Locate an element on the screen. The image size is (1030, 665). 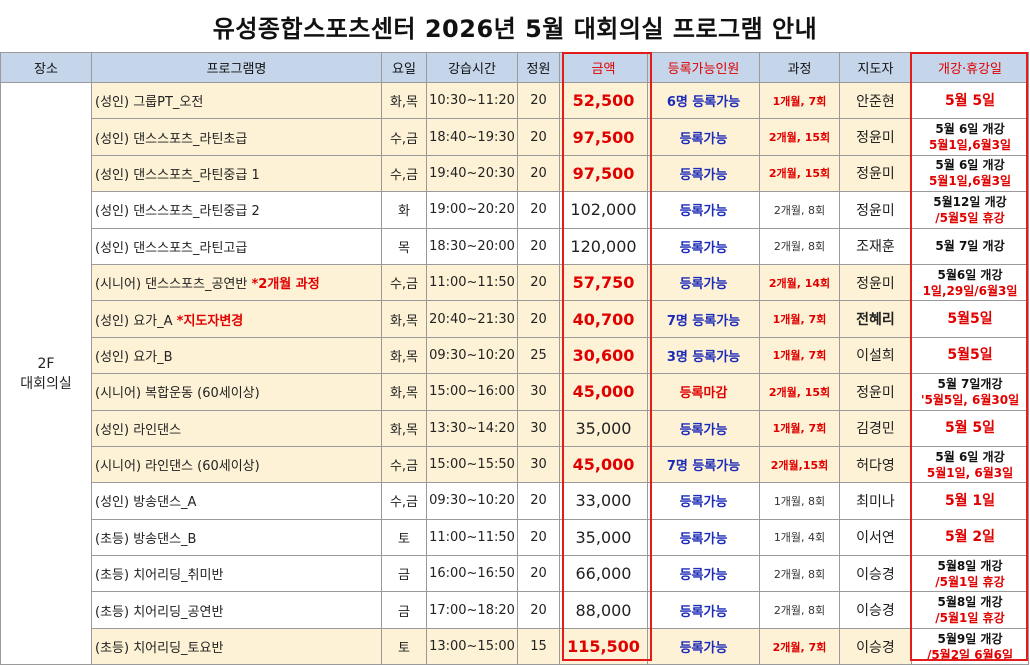
time-cell: 16:00~16:50 is located at coordinates (472, 574).